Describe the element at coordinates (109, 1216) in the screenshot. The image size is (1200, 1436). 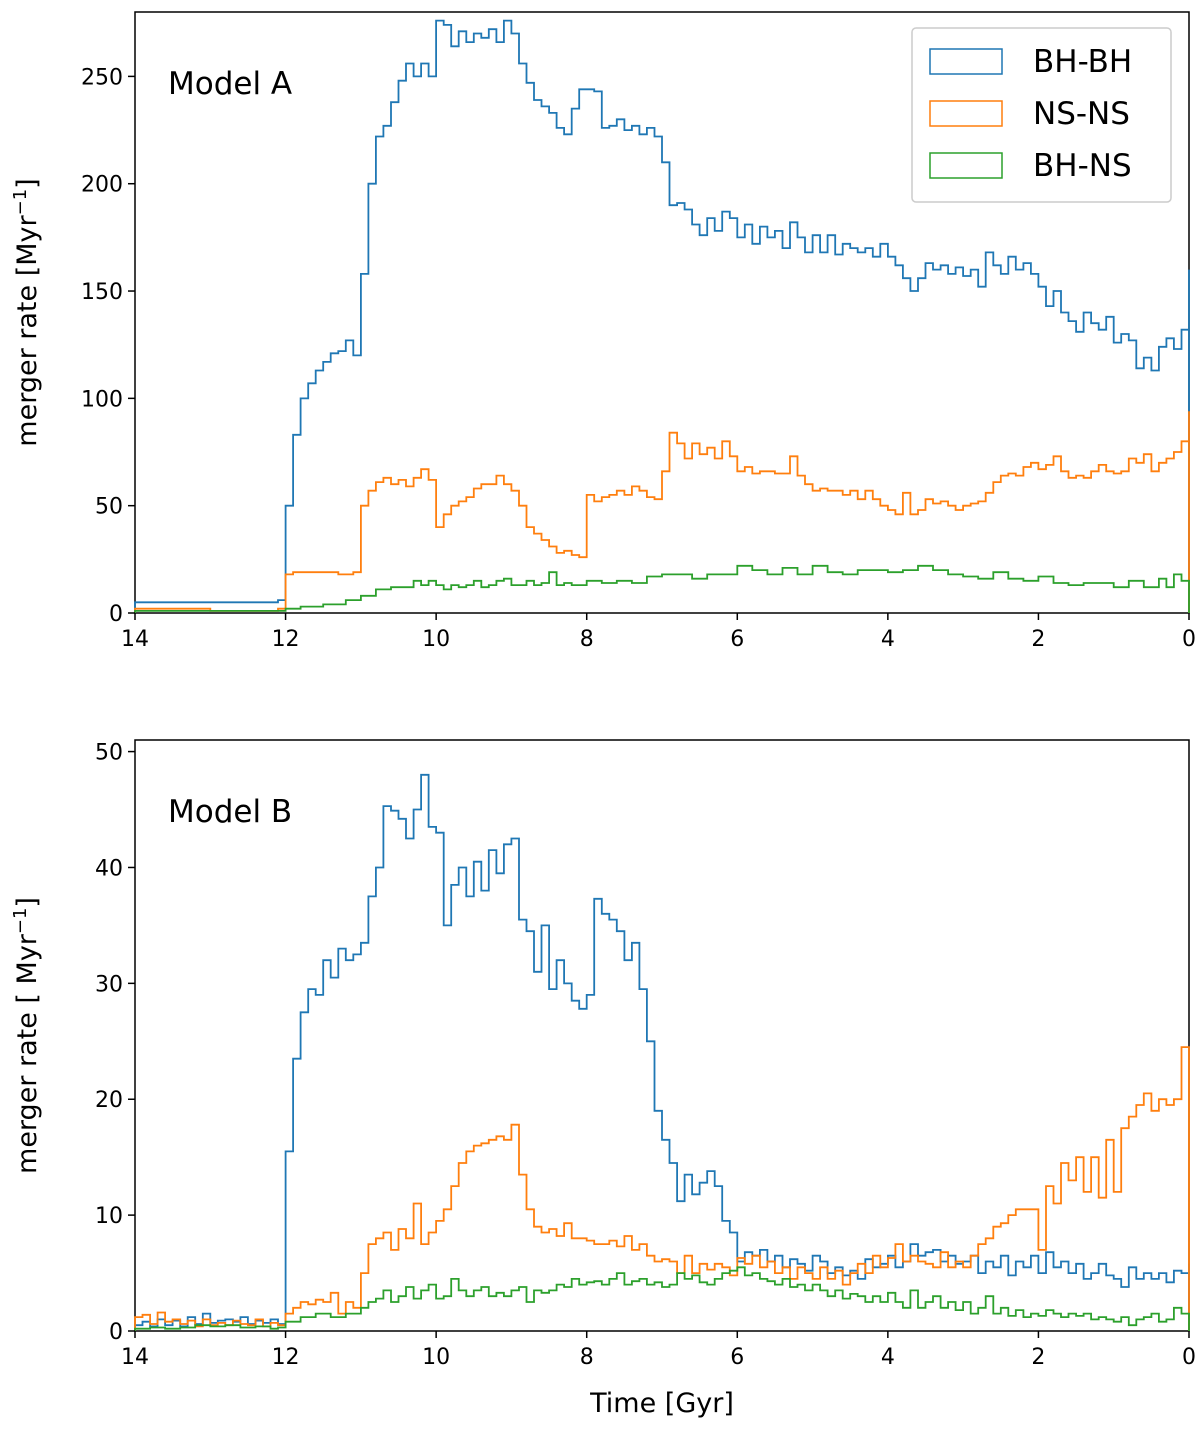
I see `y-tick-label: 10` at that location.